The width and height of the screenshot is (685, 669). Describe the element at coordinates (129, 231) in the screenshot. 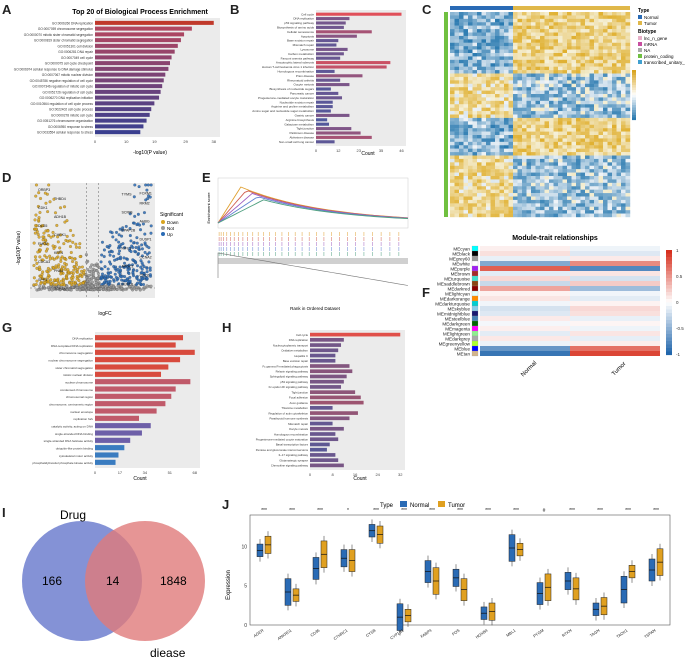

I see `volcano-gene-label: PPAP2B` at that location.